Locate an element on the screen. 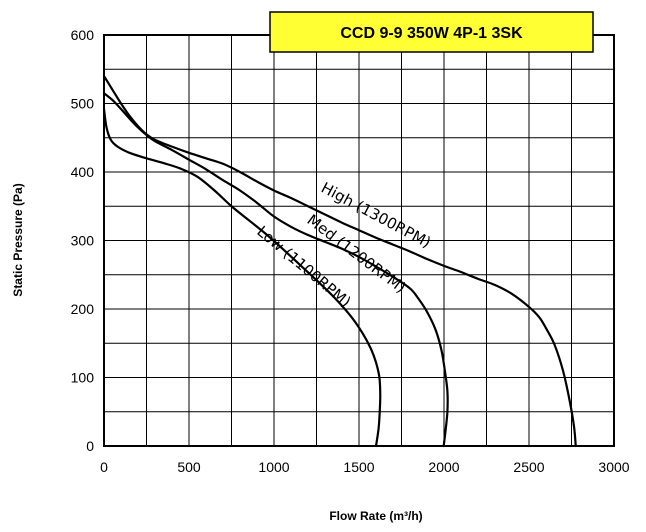  chart-title-box: CCD 9-9 350W 4P-1 3SK is located at coordinates (431, 32).